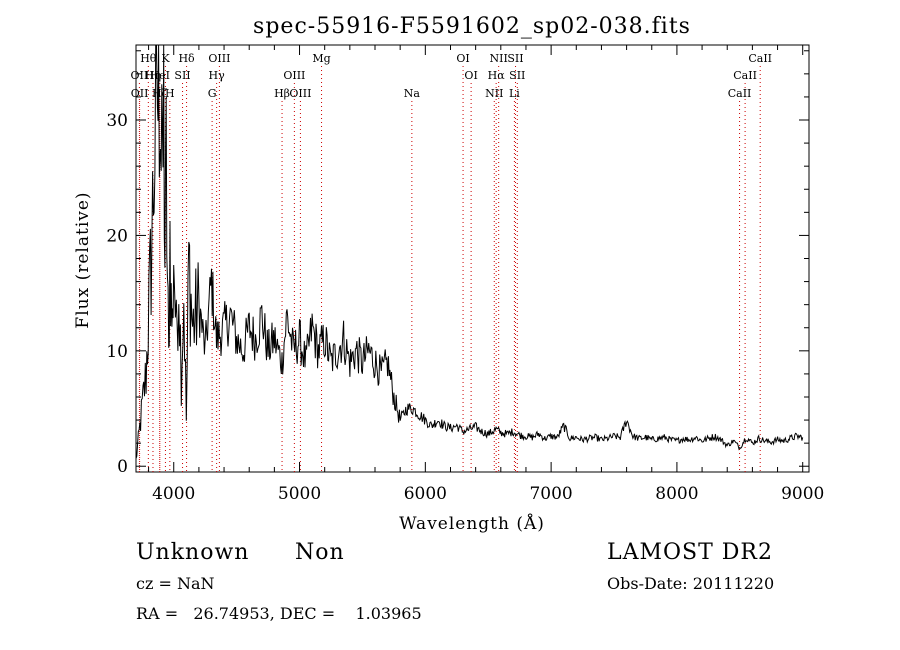 The image size is (900, 650). What do you see at coordinates (320, 552) in the screenshot?
I see `object-subclass: Non` at bounding box center [320, 552].